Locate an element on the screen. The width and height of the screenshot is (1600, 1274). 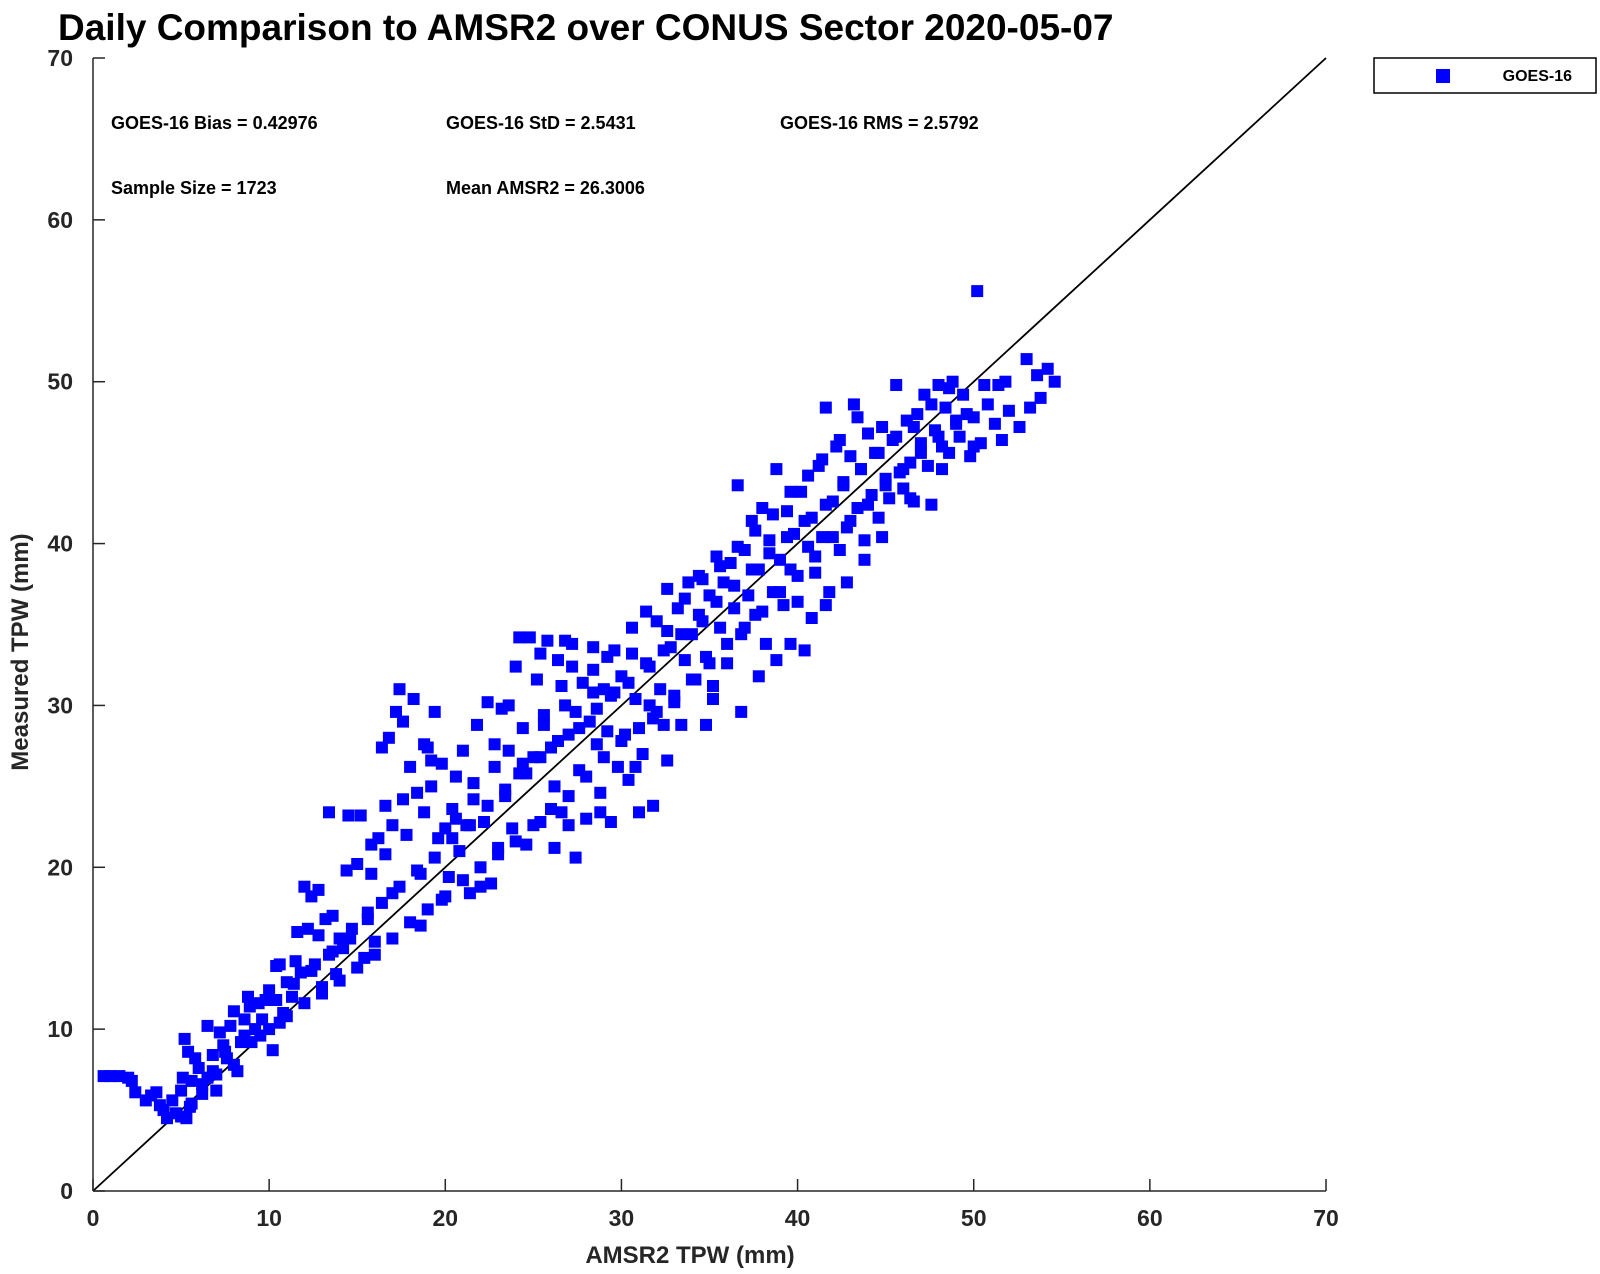
y-tick-label: 40 is located at coordinates (60, 544).